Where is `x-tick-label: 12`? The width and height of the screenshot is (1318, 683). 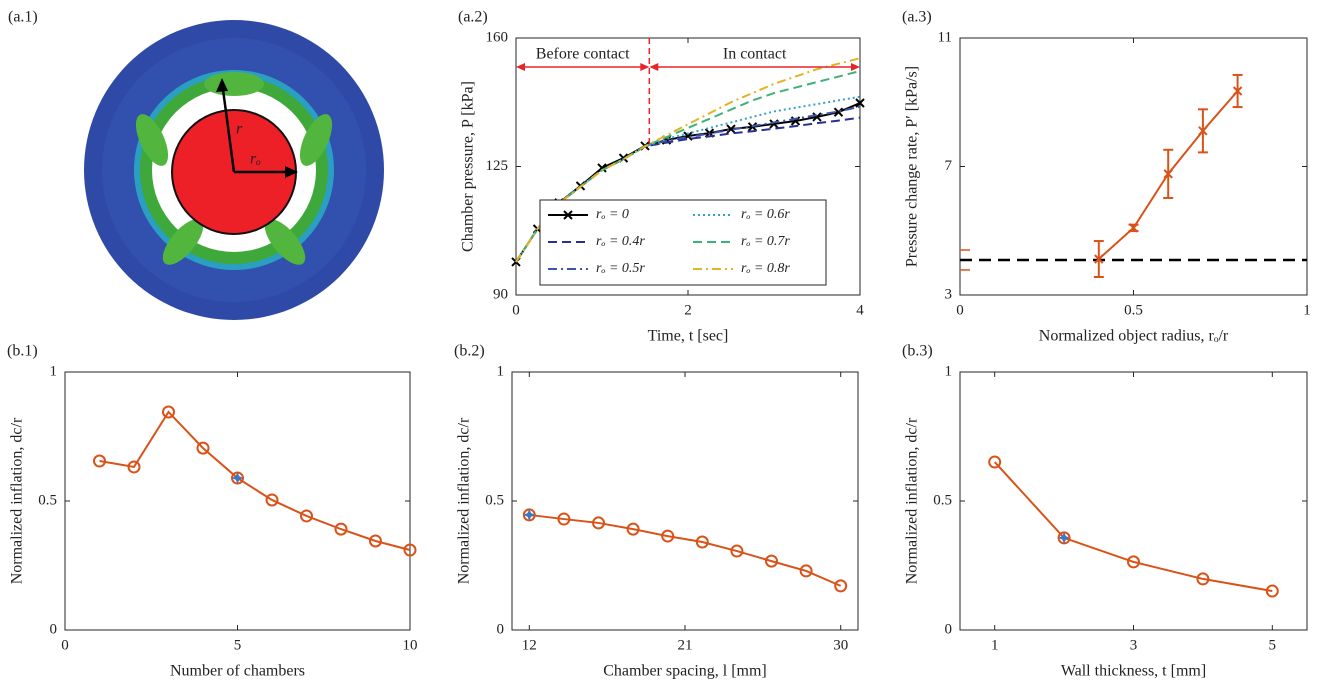 x-tick-label: 12 is located at coordinates (529, 645).